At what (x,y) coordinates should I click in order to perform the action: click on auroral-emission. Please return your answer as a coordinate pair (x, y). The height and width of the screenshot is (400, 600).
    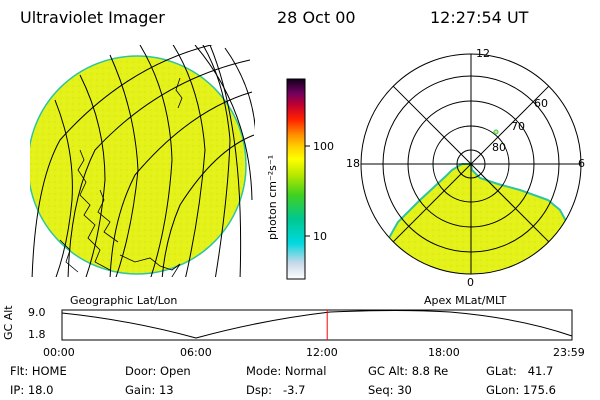
    Looking at the image, I should click on (477, 218).